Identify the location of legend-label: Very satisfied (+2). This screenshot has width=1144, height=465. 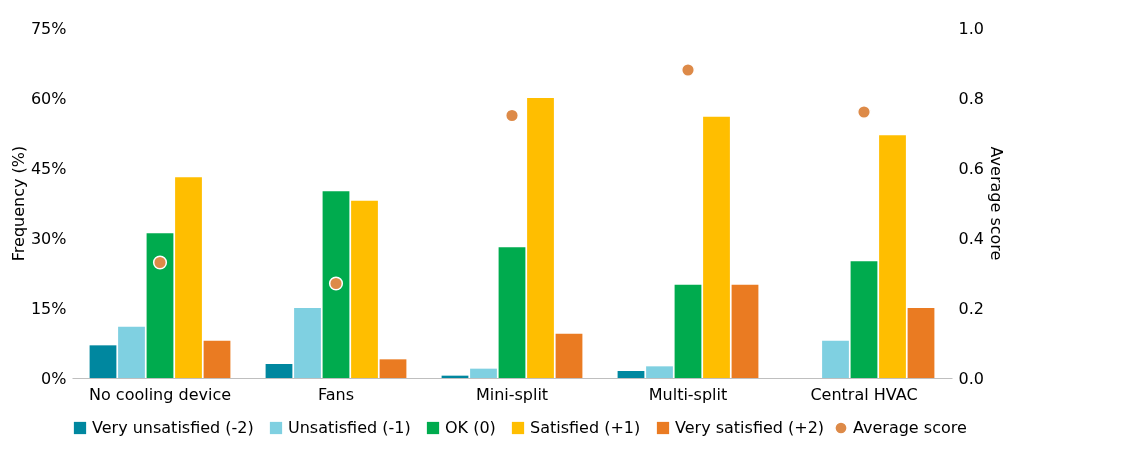
(750, 427).